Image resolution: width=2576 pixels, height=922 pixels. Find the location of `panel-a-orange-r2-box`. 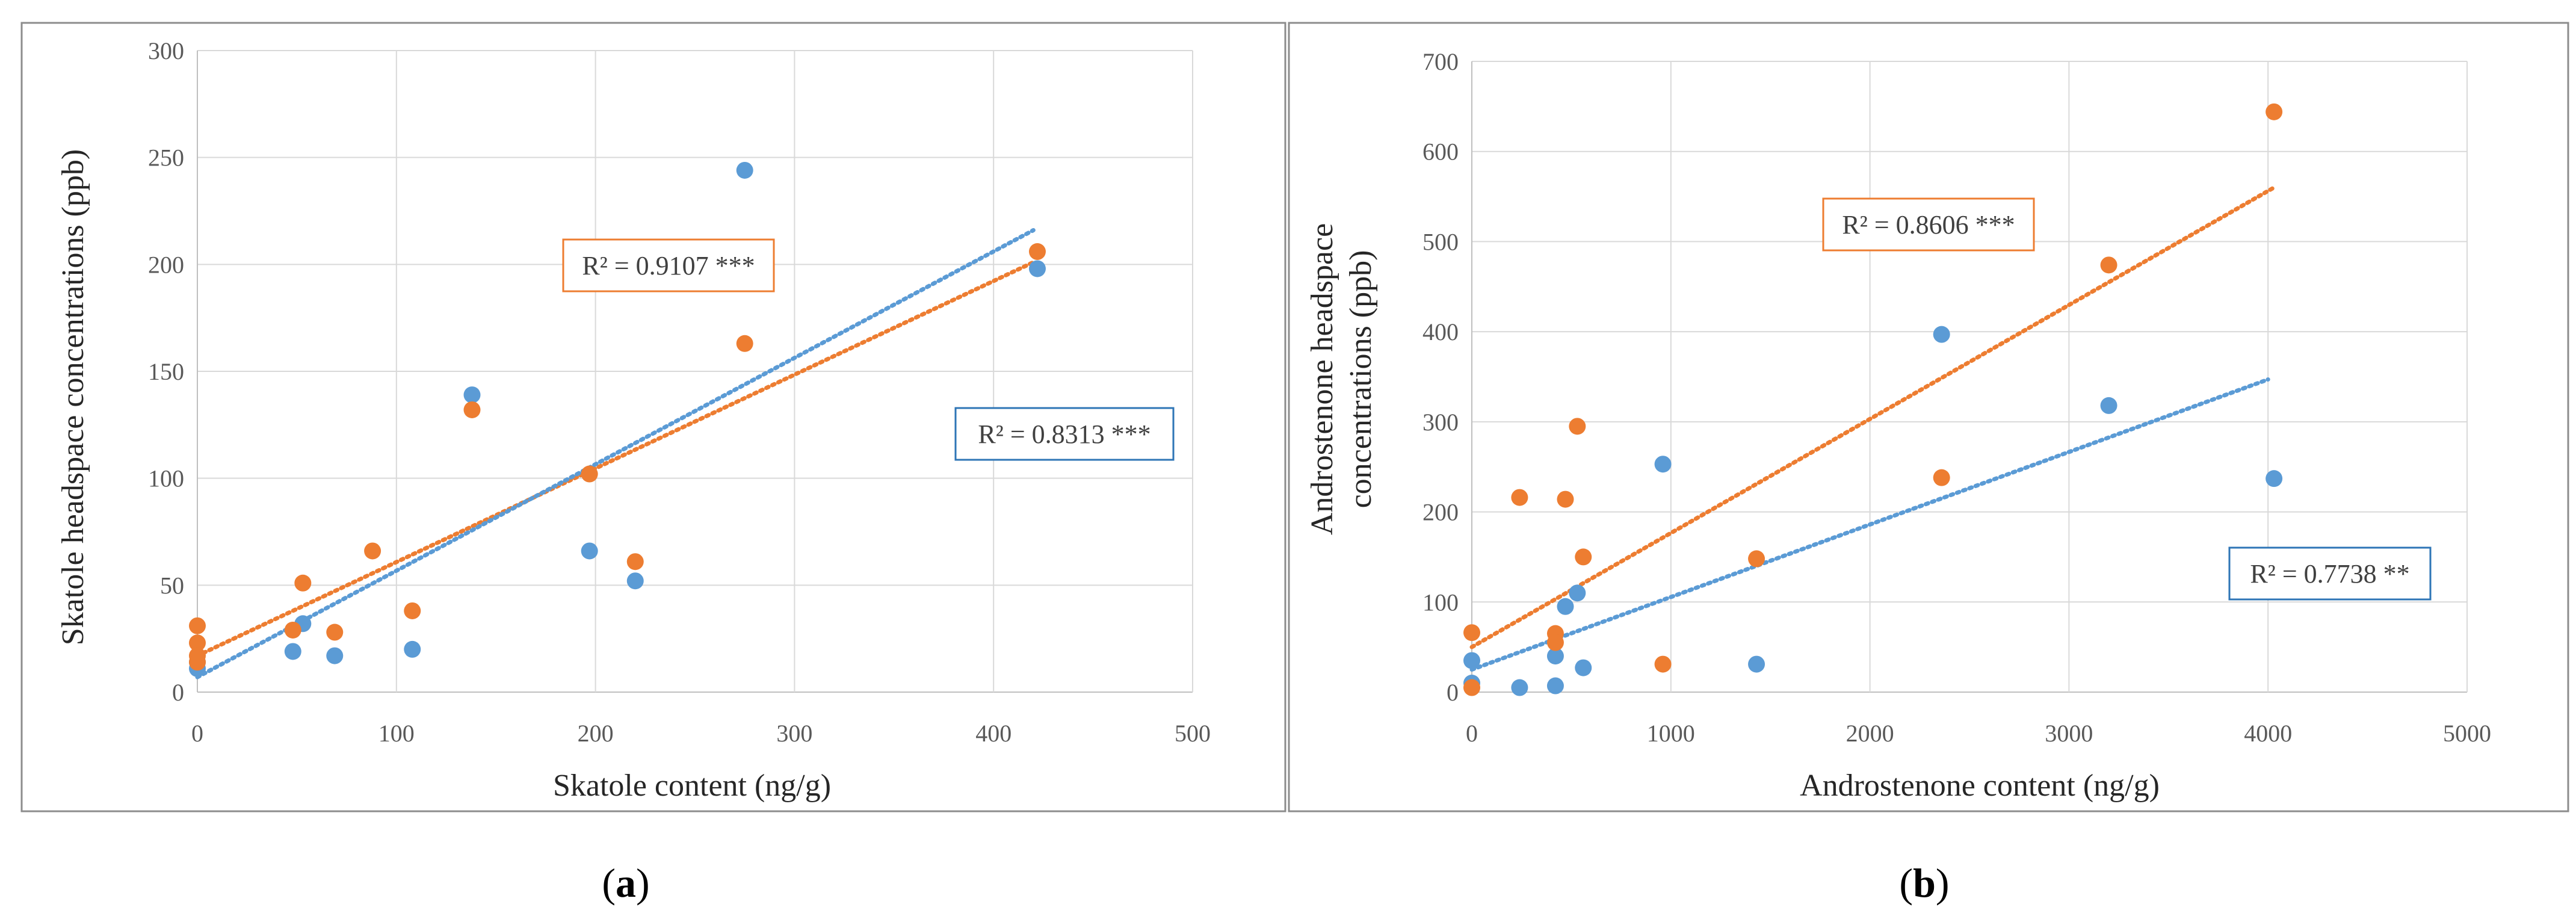

panel-a-orange-r2-box is located at coordinates (668, 265).